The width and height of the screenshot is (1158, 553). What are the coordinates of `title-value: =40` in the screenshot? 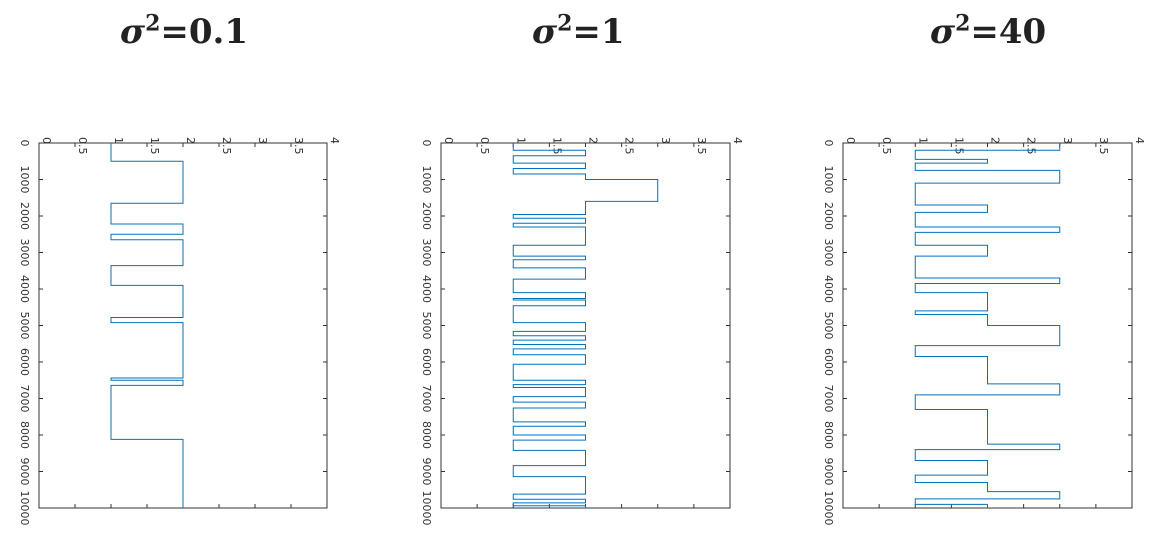 It's located at (1008, 32).